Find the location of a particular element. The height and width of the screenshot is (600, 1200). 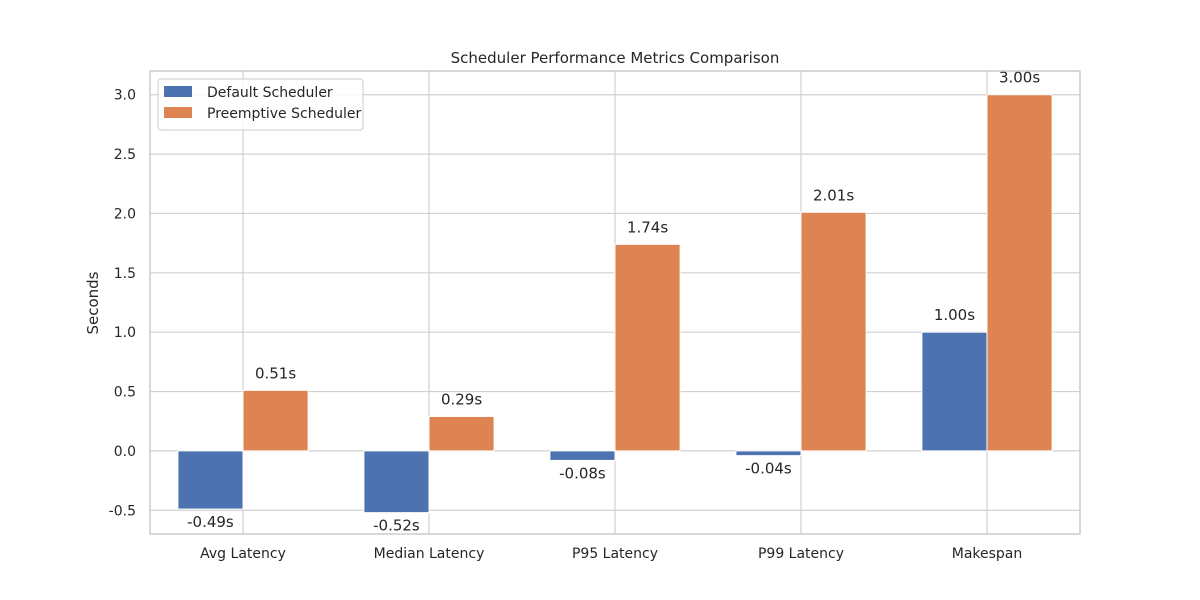

bar-label-preemptive-scheduler-median-latency: 0.29s is located at coordinates (461, 399).